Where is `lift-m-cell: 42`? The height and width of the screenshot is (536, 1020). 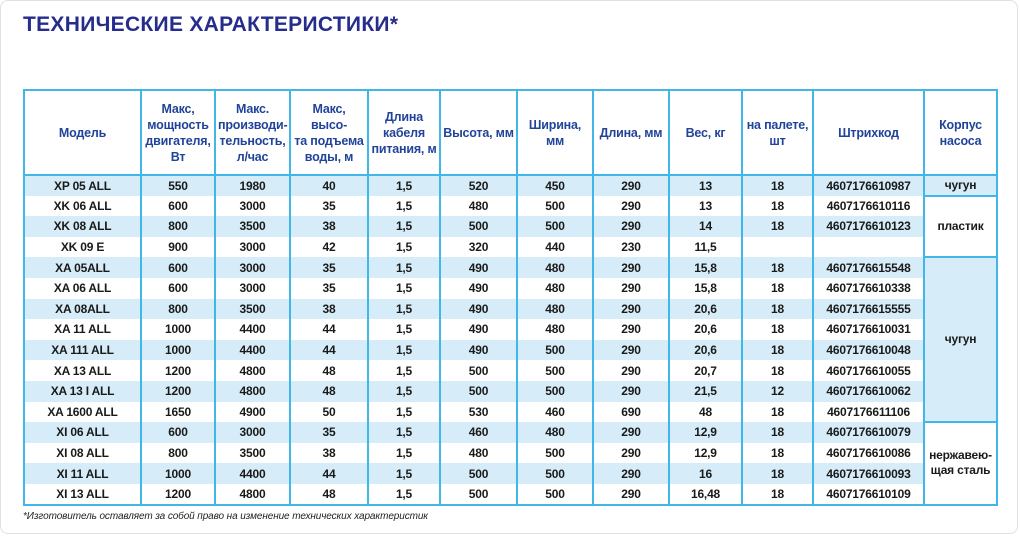 lift-m-cell: 42 is located at coordinates (329, 247).